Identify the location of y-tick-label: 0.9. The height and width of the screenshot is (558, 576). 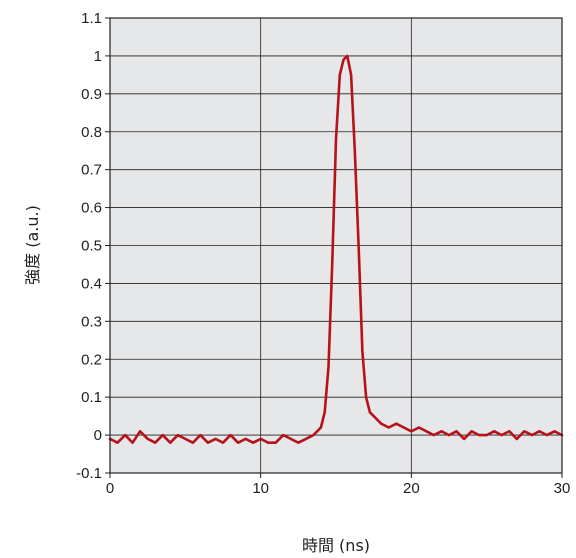
(91, 94).